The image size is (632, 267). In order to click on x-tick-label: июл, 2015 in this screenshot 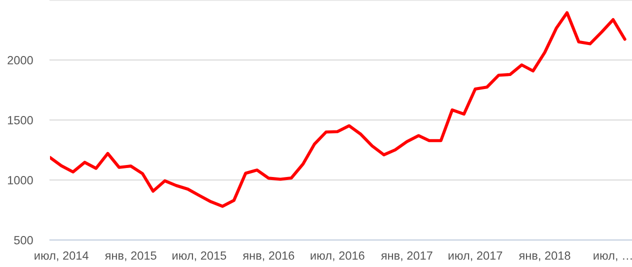, I will do `click(199, 256)`.